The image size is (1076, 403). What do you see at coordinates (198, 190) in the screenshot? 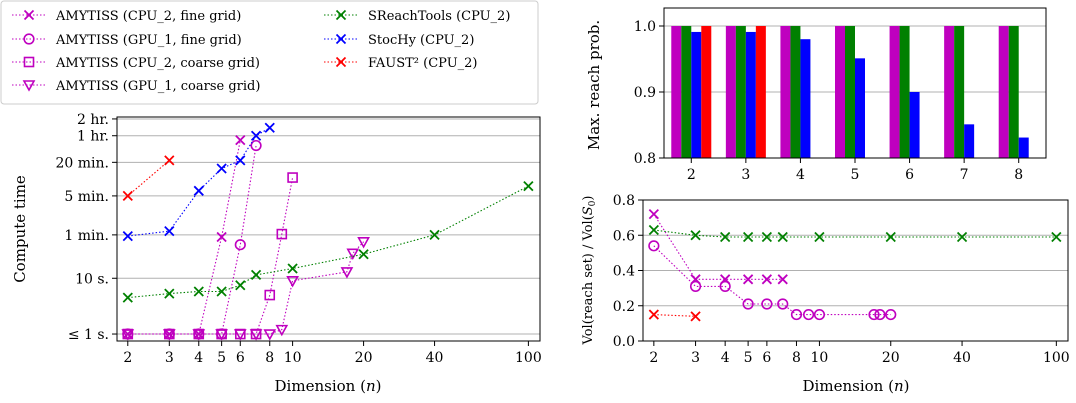
I see `ct-series-5-point-2-b` at bounding box center [198, 190].